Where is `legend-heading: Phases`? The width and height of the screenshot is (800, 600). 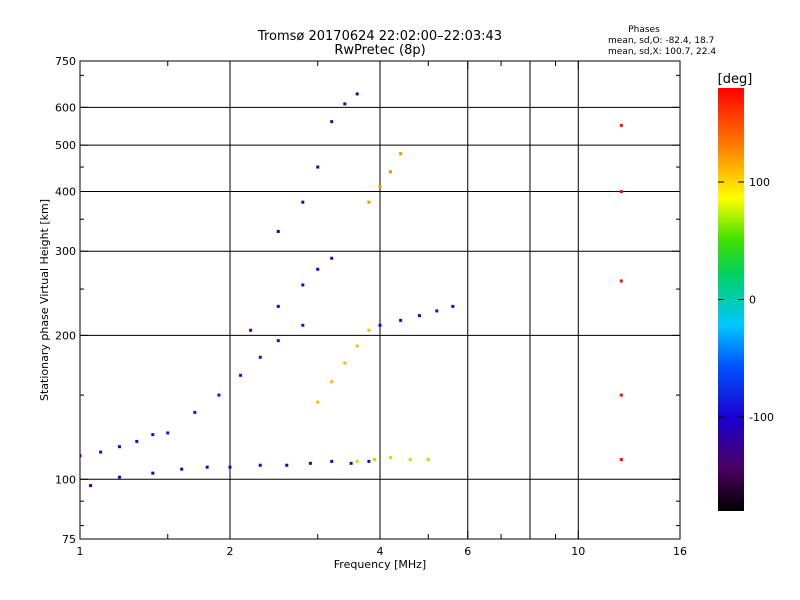 legend-heading: Phases is located at coordinates (644, 30).